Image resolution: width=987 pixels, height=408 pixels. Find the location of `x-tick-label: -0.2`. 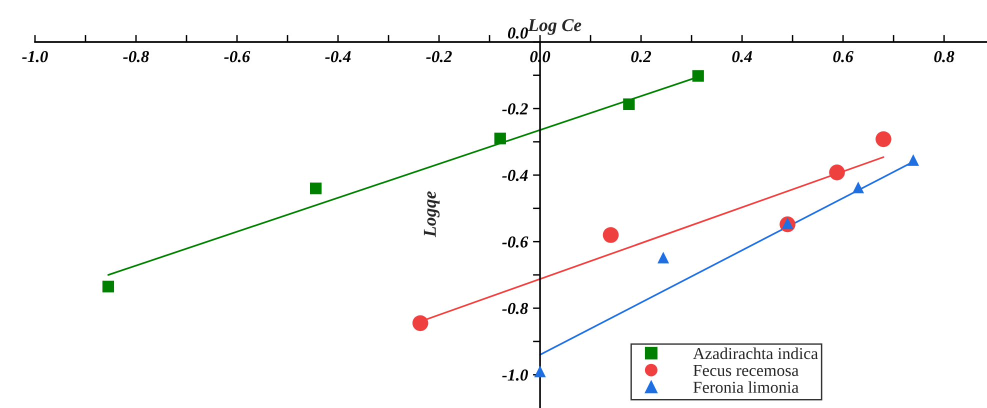

x-tick-label: -0.2 is located at coordinates (439, 56).